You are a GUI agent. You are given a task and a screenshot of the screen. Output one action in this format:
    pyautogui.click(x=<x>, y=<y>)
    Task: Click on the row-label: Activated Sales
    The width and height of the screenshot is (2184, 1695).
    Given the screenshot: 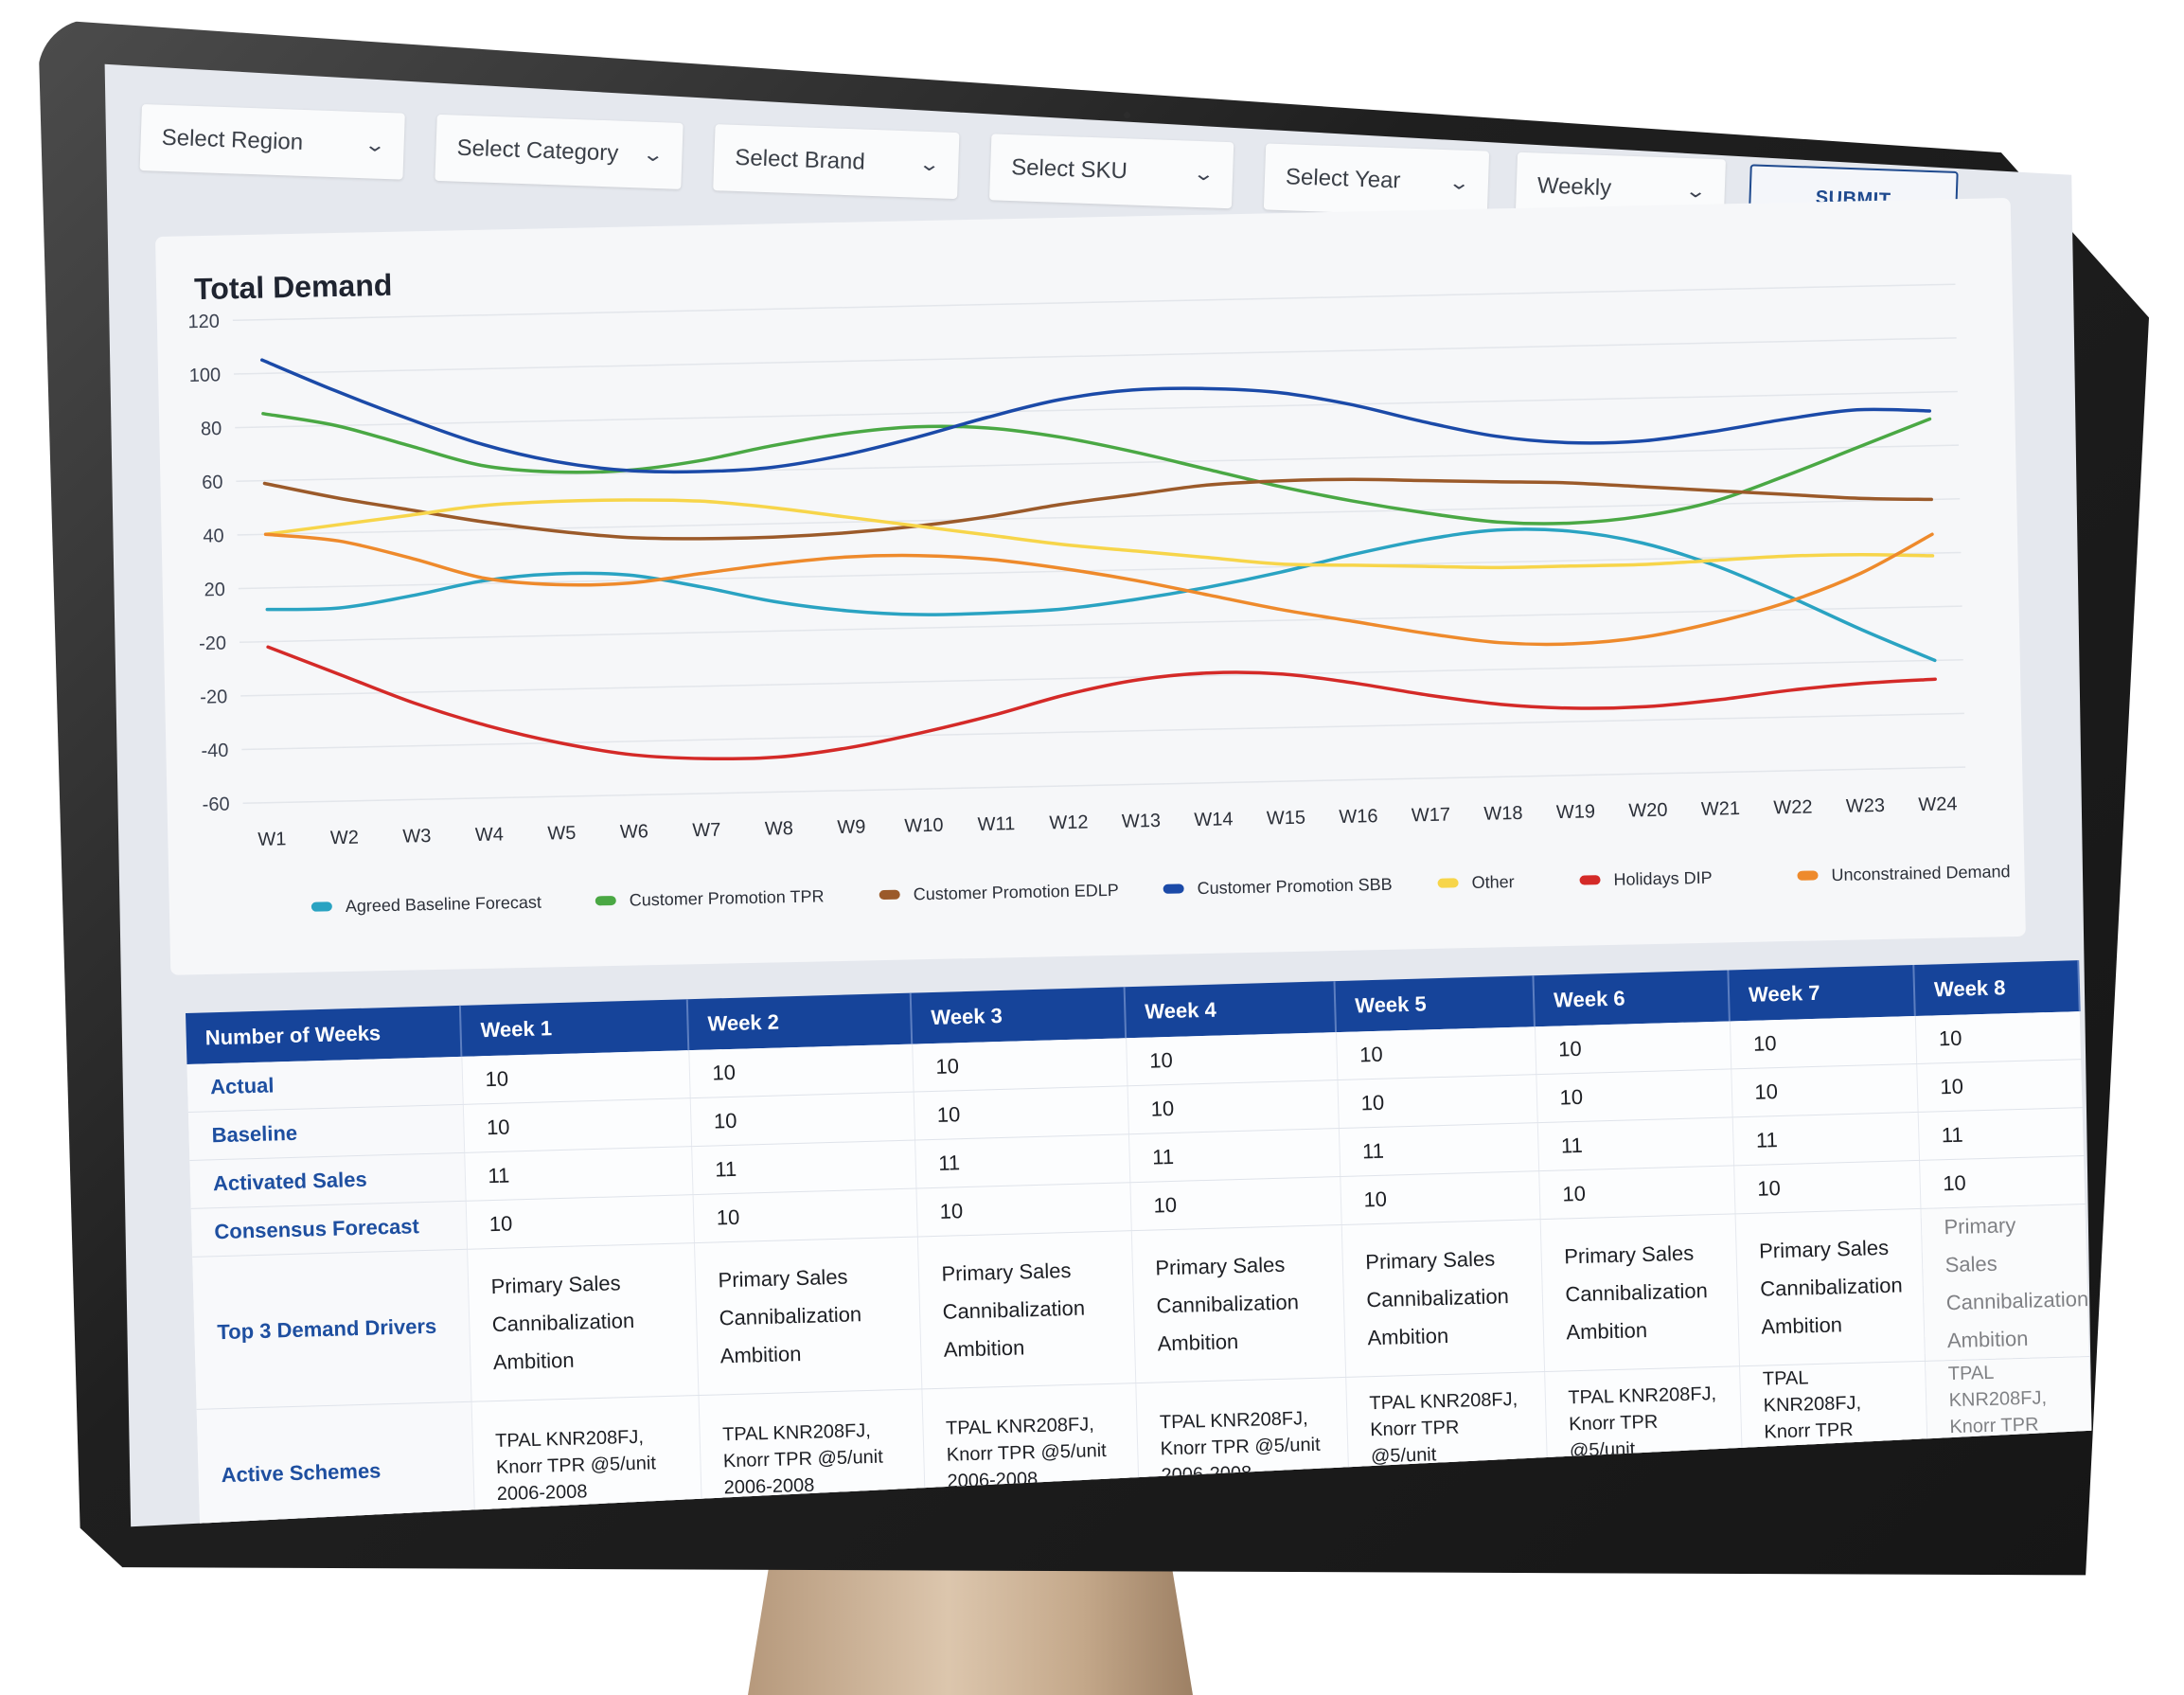 What is the action you would take?
    pyautogui.click(x=327, y=1180)
    